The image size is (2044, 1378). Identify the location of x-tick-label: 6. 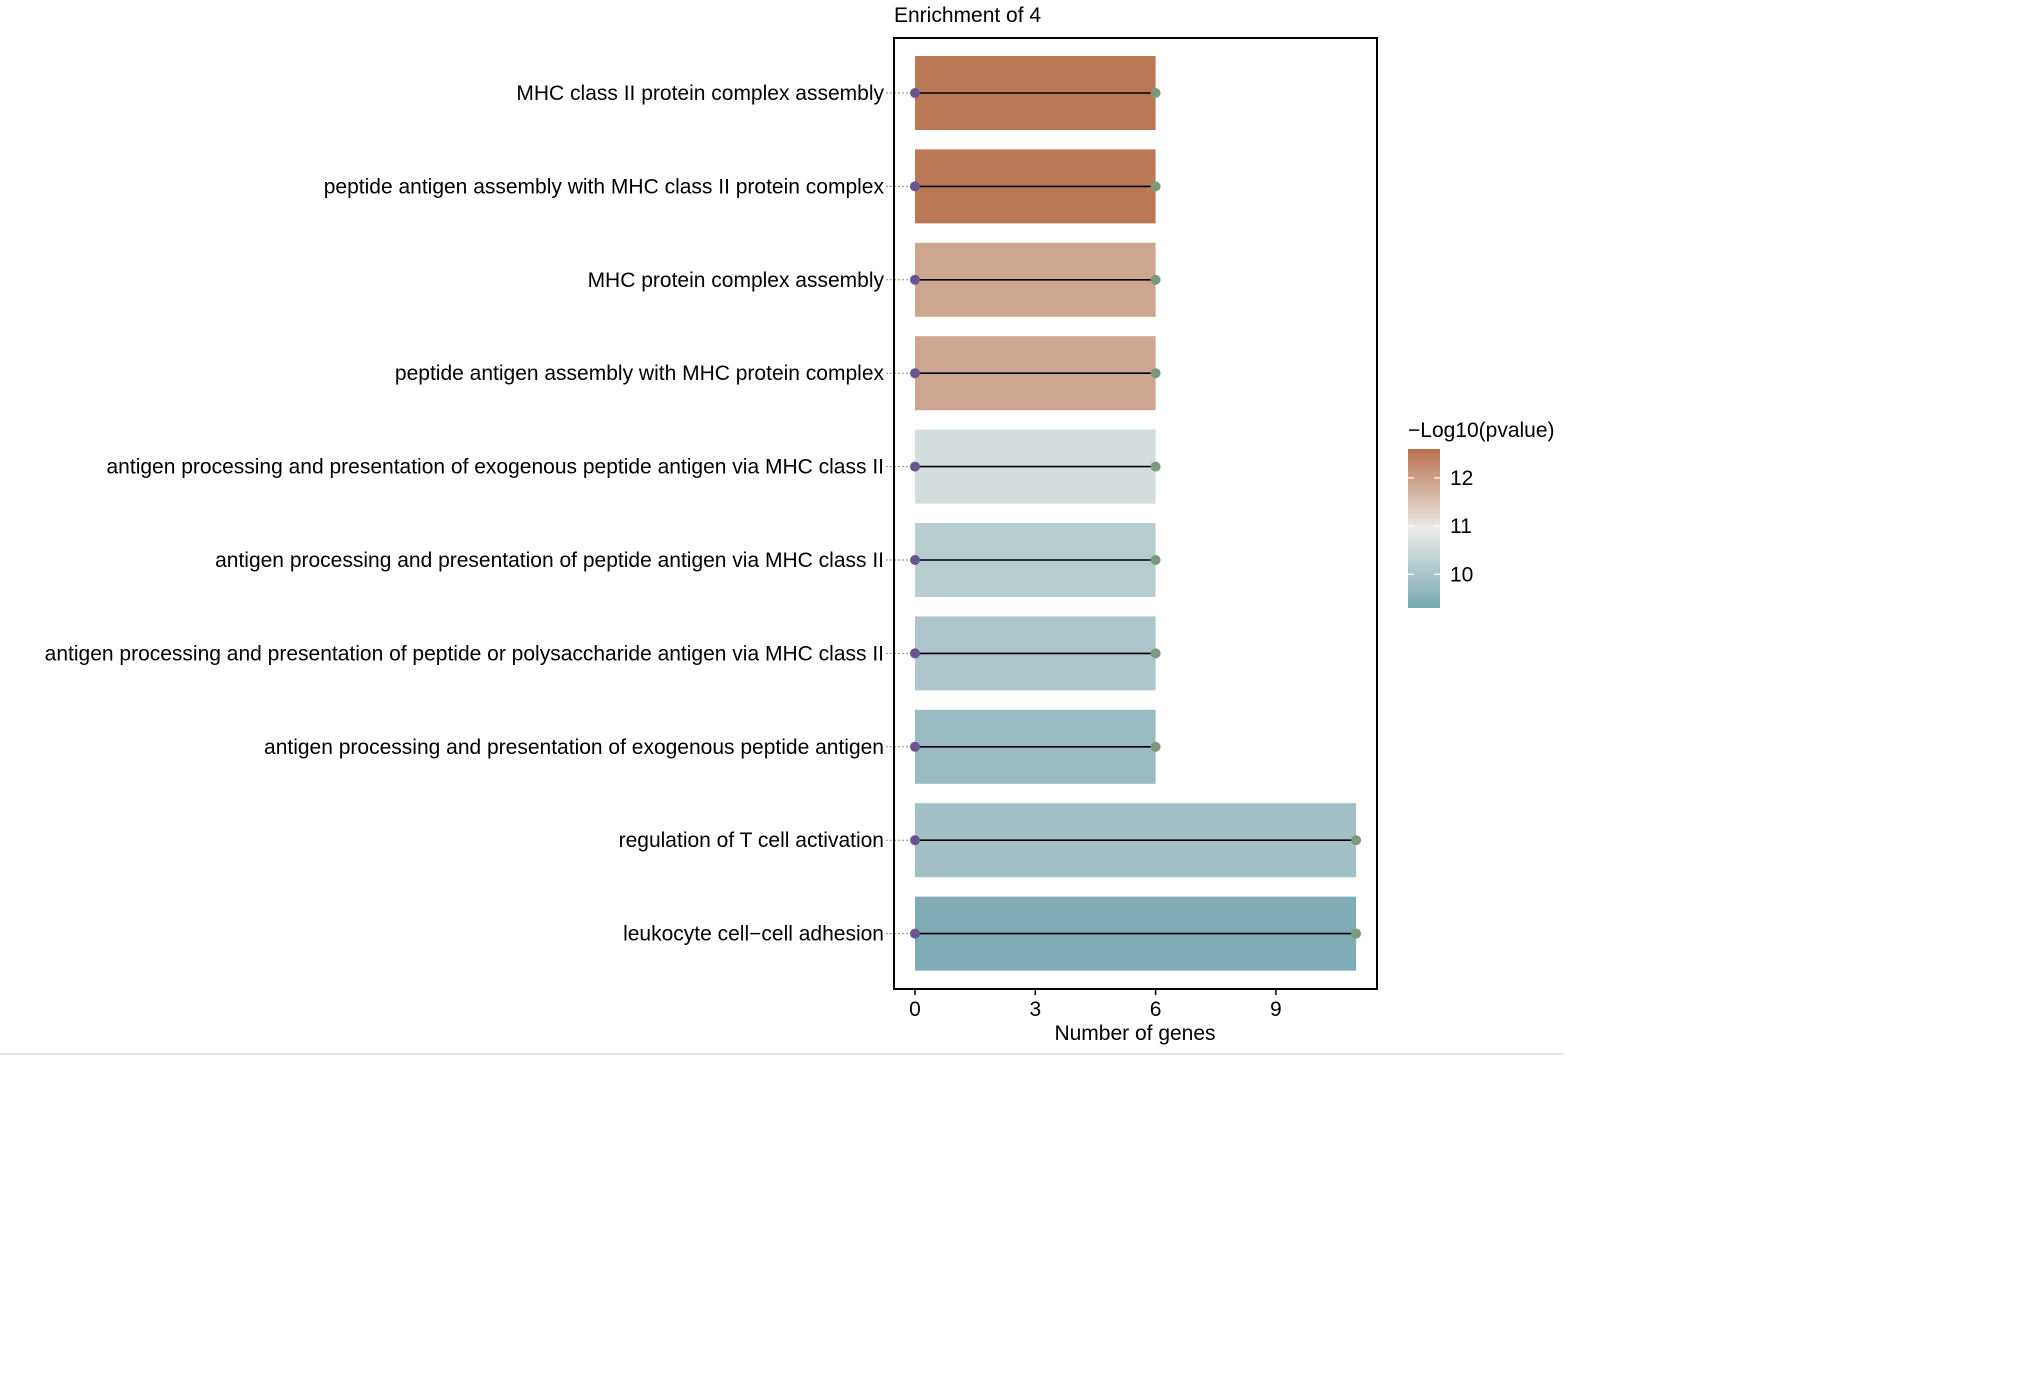
(1156, 1009).